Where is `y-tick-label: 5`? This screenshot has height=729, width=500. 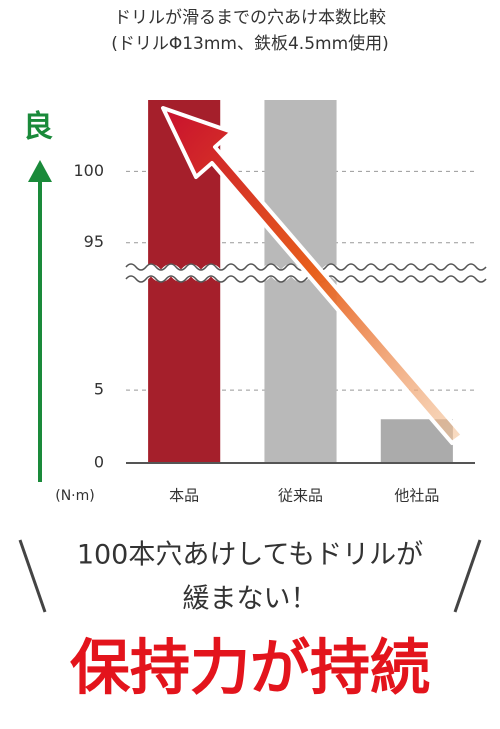 y-tick-label: 5 is located at coordinates (99, 389).